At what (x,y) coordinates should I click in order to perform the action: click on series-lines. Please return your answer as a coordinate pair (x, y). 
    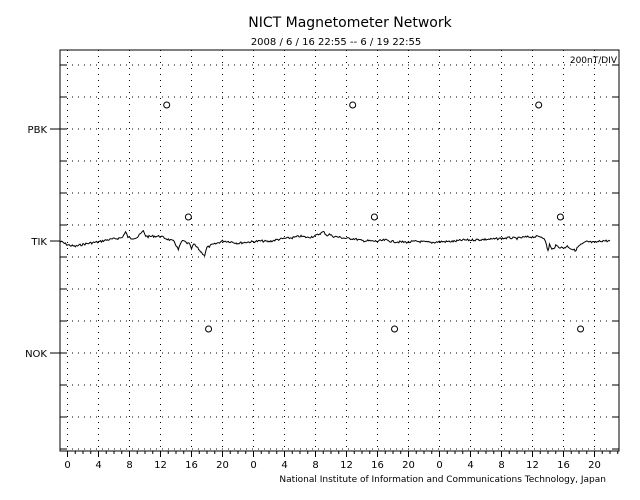
    Looking at the image, I should click on (335, 243).